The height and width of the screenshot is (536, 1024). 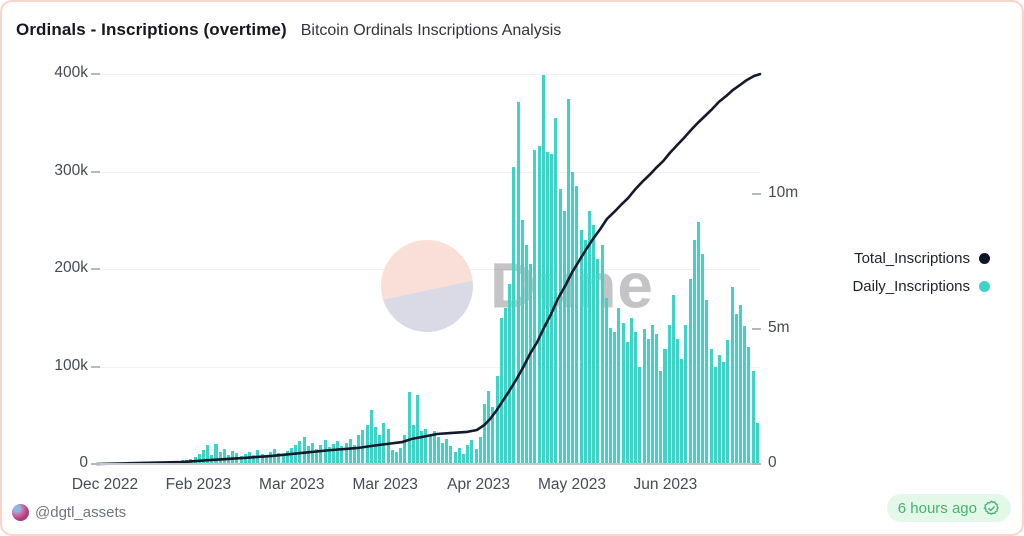 What do you see at coordinates (71, 267) in the screenshot?
I see `y-axis-tick-label: 200k` at bounding box center [71, 267].